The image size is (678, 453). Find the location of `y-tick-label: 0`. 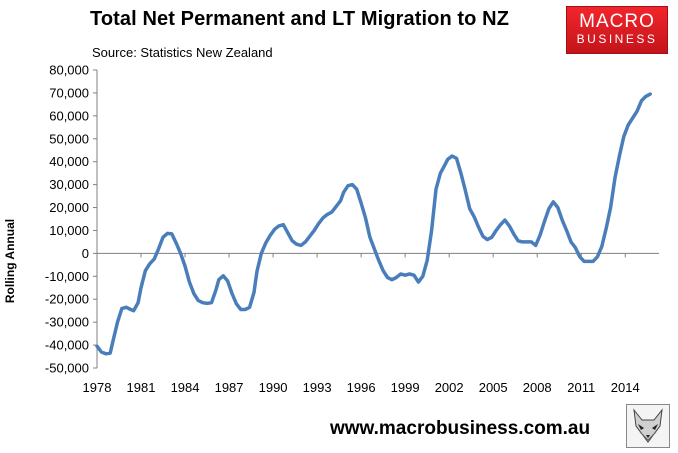

y-tick-label: 0 is located at coordinates (85, 253).